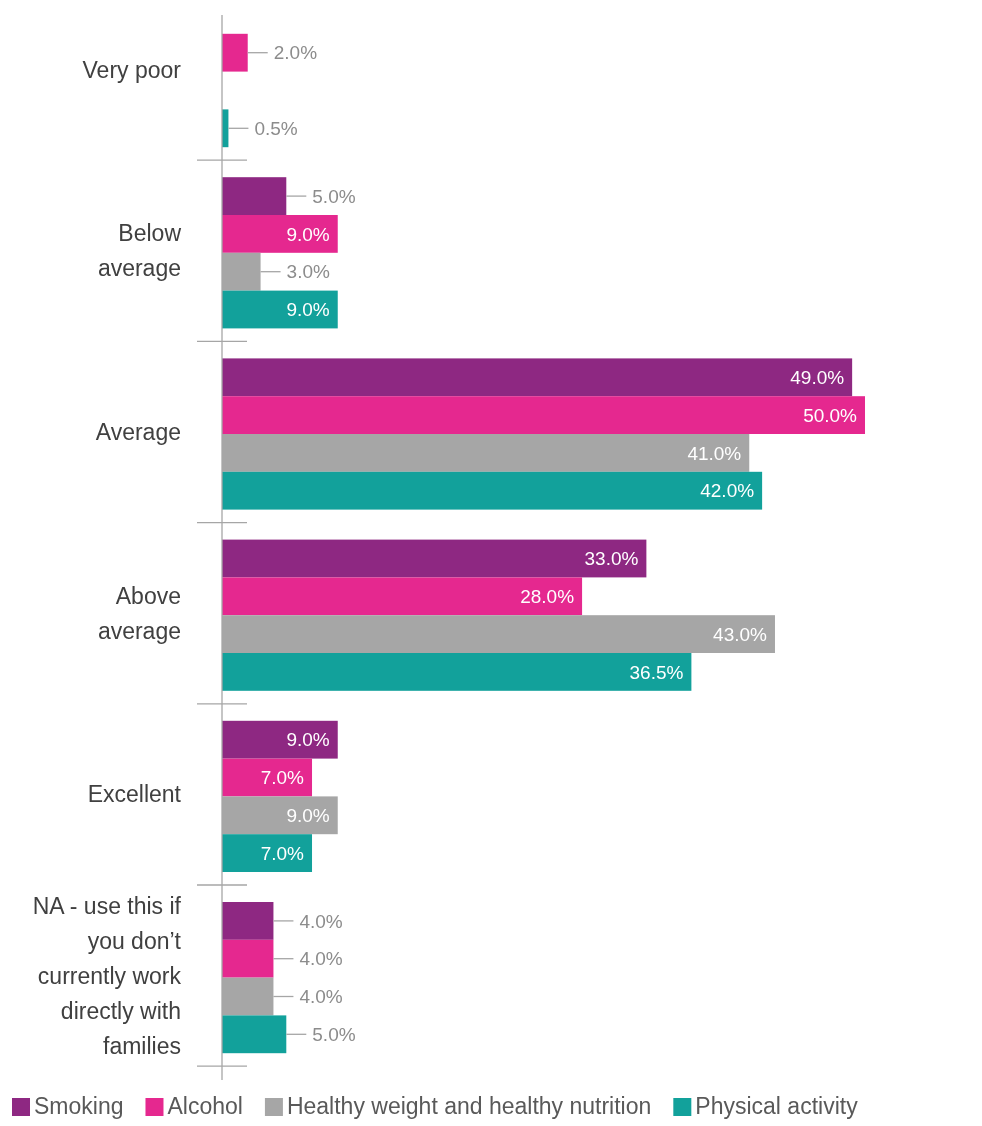 This screenshot has height=1126, width=982. Describe the element at coordinates (308, 272) in the screenshot. I see `data-label: 3.0%` at that location.